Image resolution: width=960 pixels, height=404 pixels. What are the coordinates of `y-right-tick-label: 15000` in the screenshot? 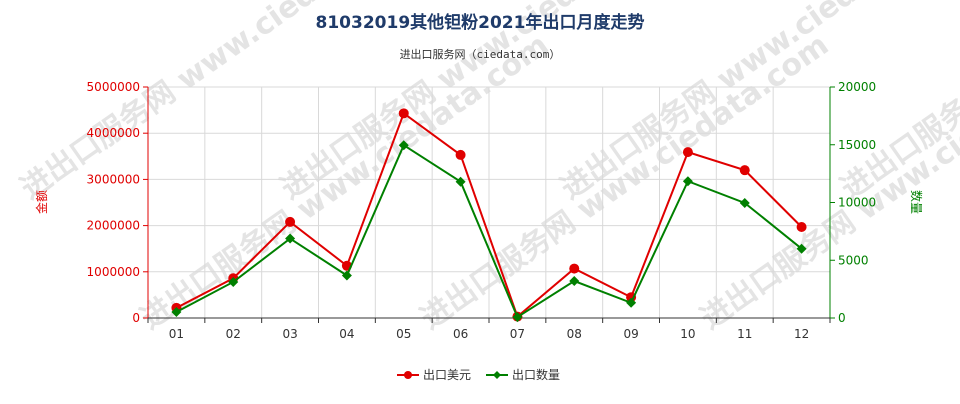 It's located at (857, 145).